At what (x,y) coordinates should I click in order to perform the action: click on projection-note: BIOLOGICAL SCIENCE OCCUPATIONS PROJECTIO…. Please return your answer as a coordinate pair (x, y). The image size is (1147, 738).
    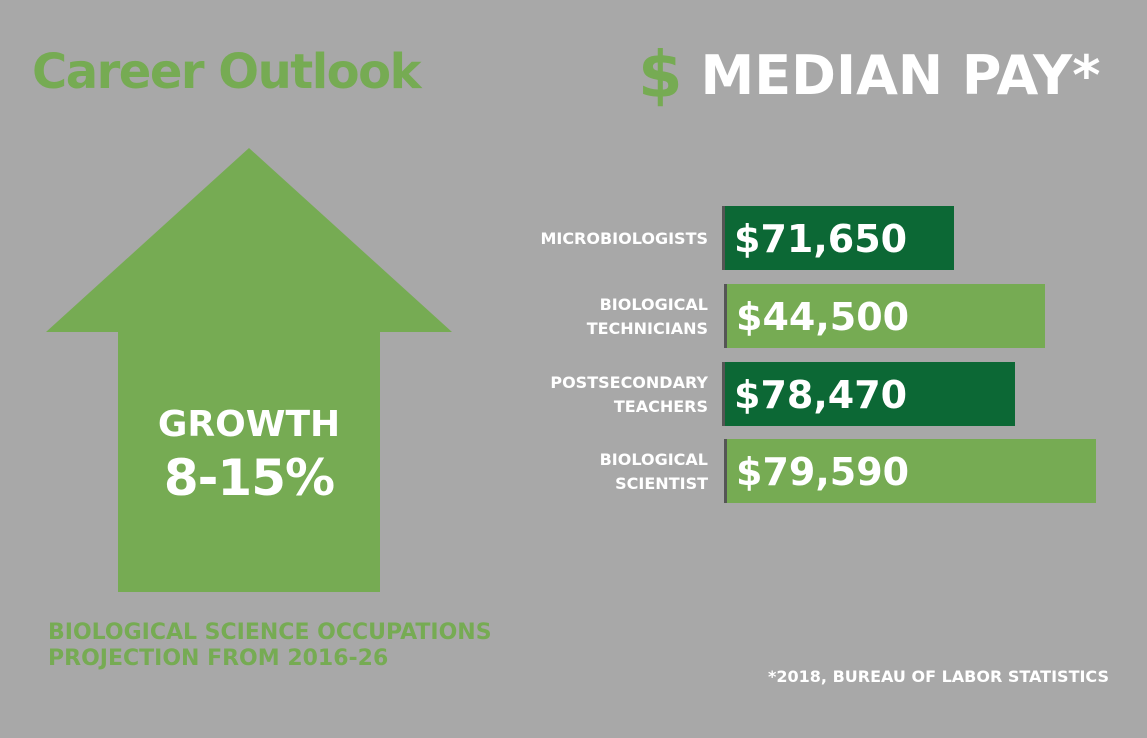
    Looking at the image, I should click on (270, 646).